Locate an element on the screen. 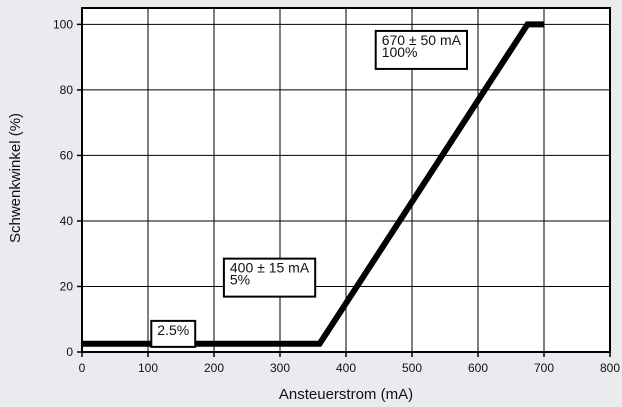 Image resolution: width=622 pixels, height=407 pixels. x-tick-label: 400 is located at coordinates (346, 368).